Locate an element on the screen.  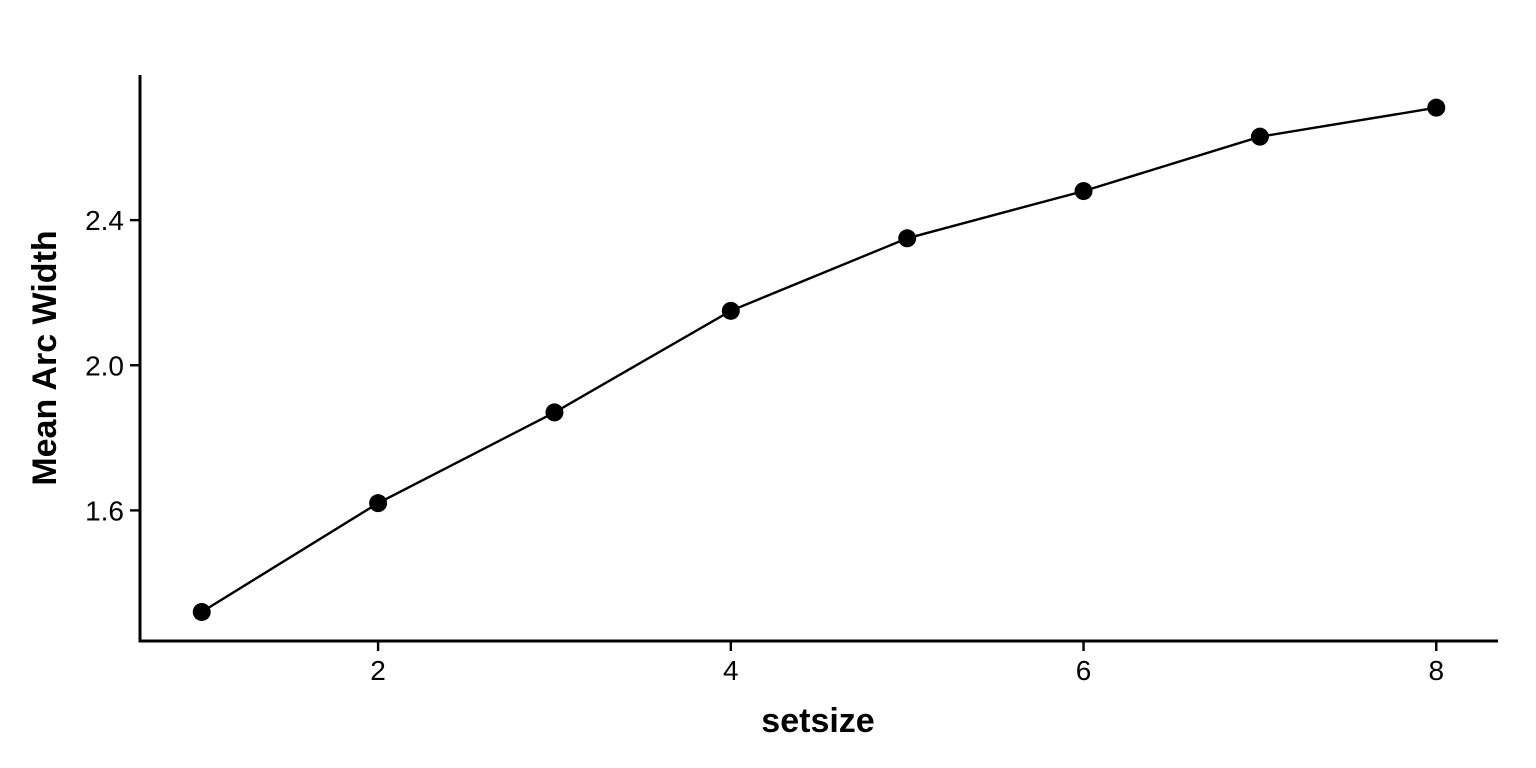
x-tick-label: 4 is located at coordinates (731, 670).